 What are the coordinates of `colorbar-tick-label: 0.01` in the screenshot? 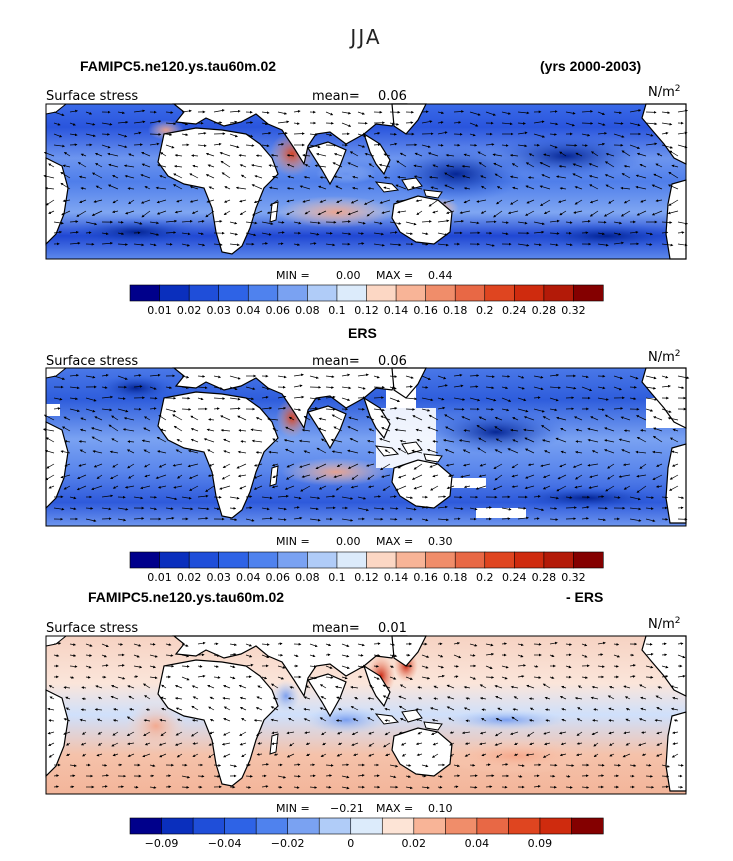 It's located at (159, 577).